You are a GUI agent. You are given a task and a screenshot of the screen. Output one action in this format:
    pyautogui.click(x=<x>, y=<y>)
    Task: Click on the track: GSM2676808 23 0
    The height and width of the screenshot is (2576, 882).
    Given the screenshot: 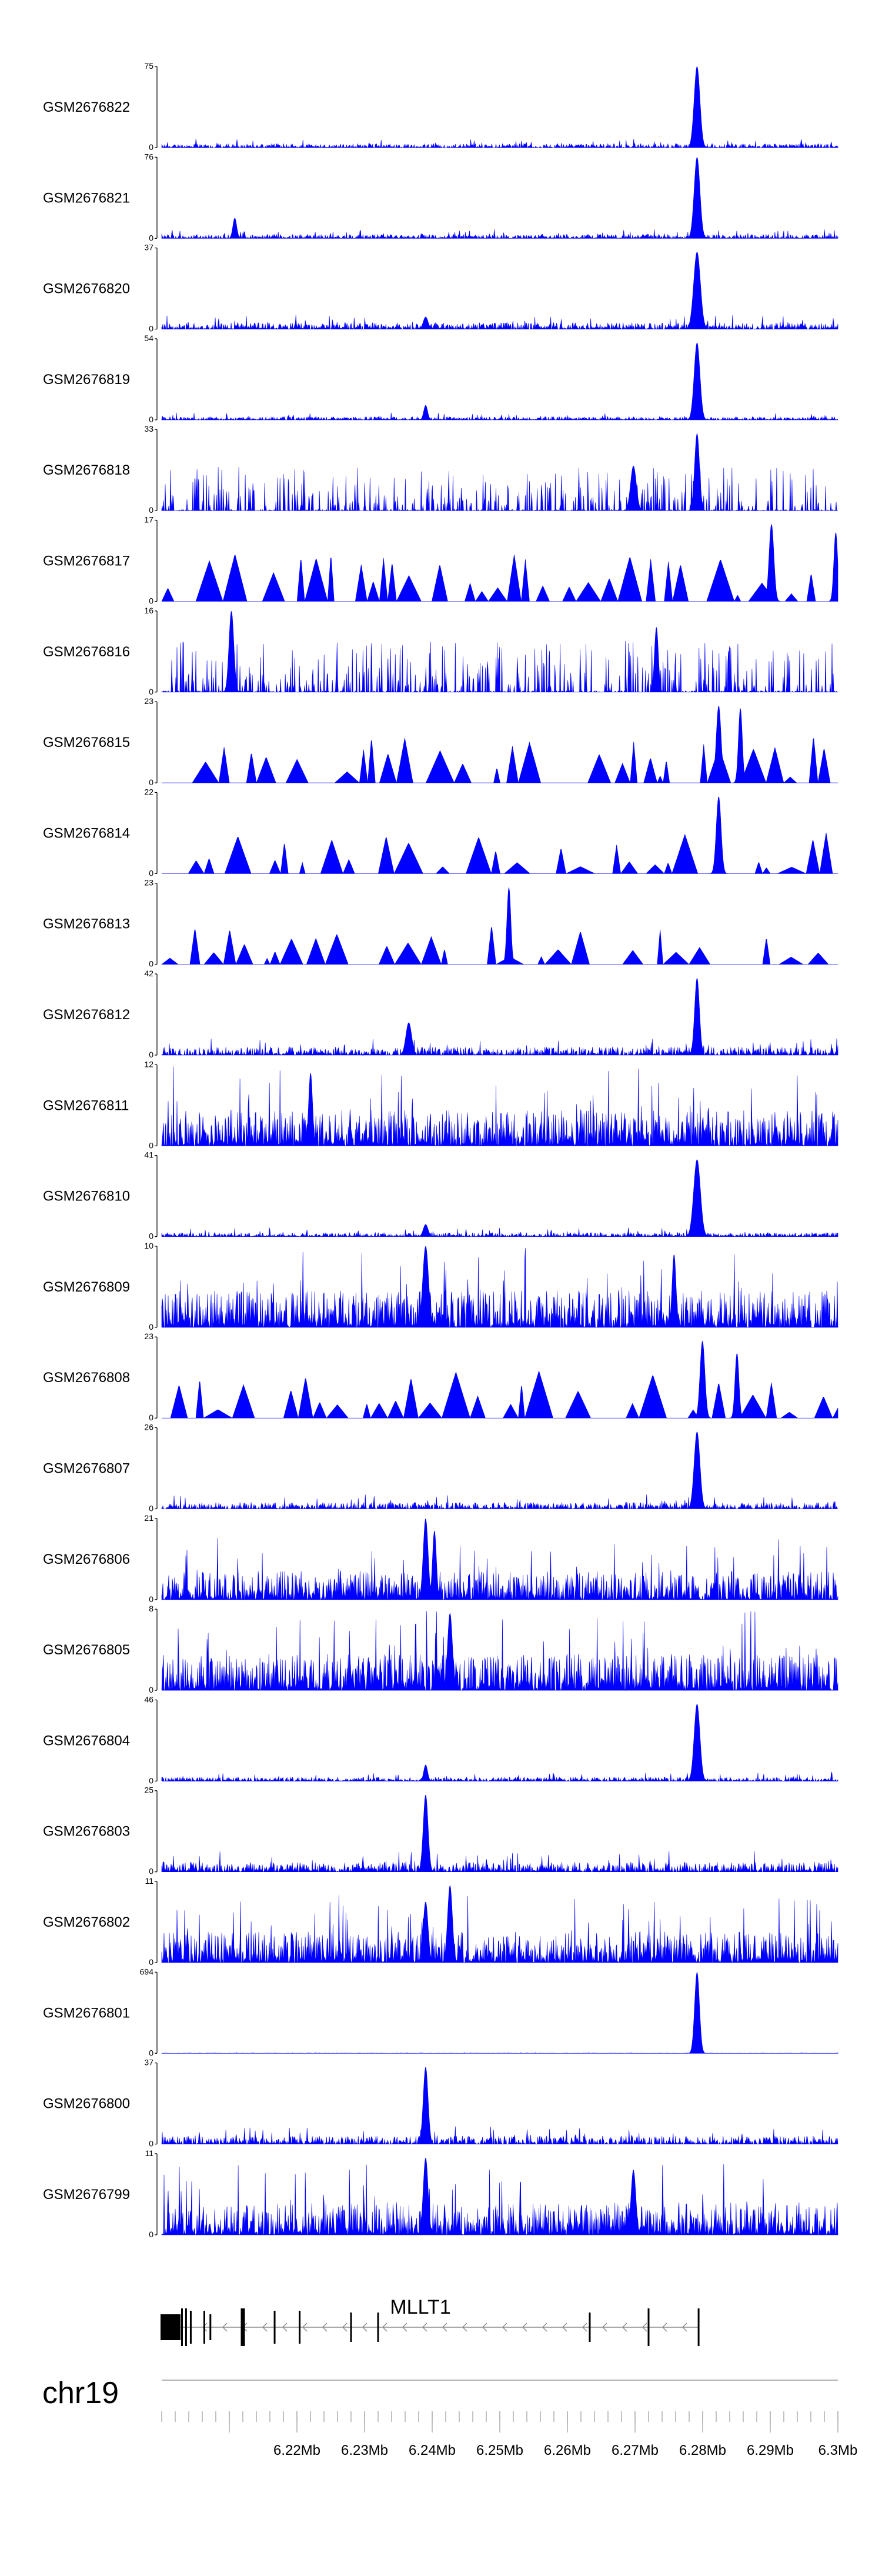 What is the action you would take?
    pyautogui.click(x=440, y=1377)
    